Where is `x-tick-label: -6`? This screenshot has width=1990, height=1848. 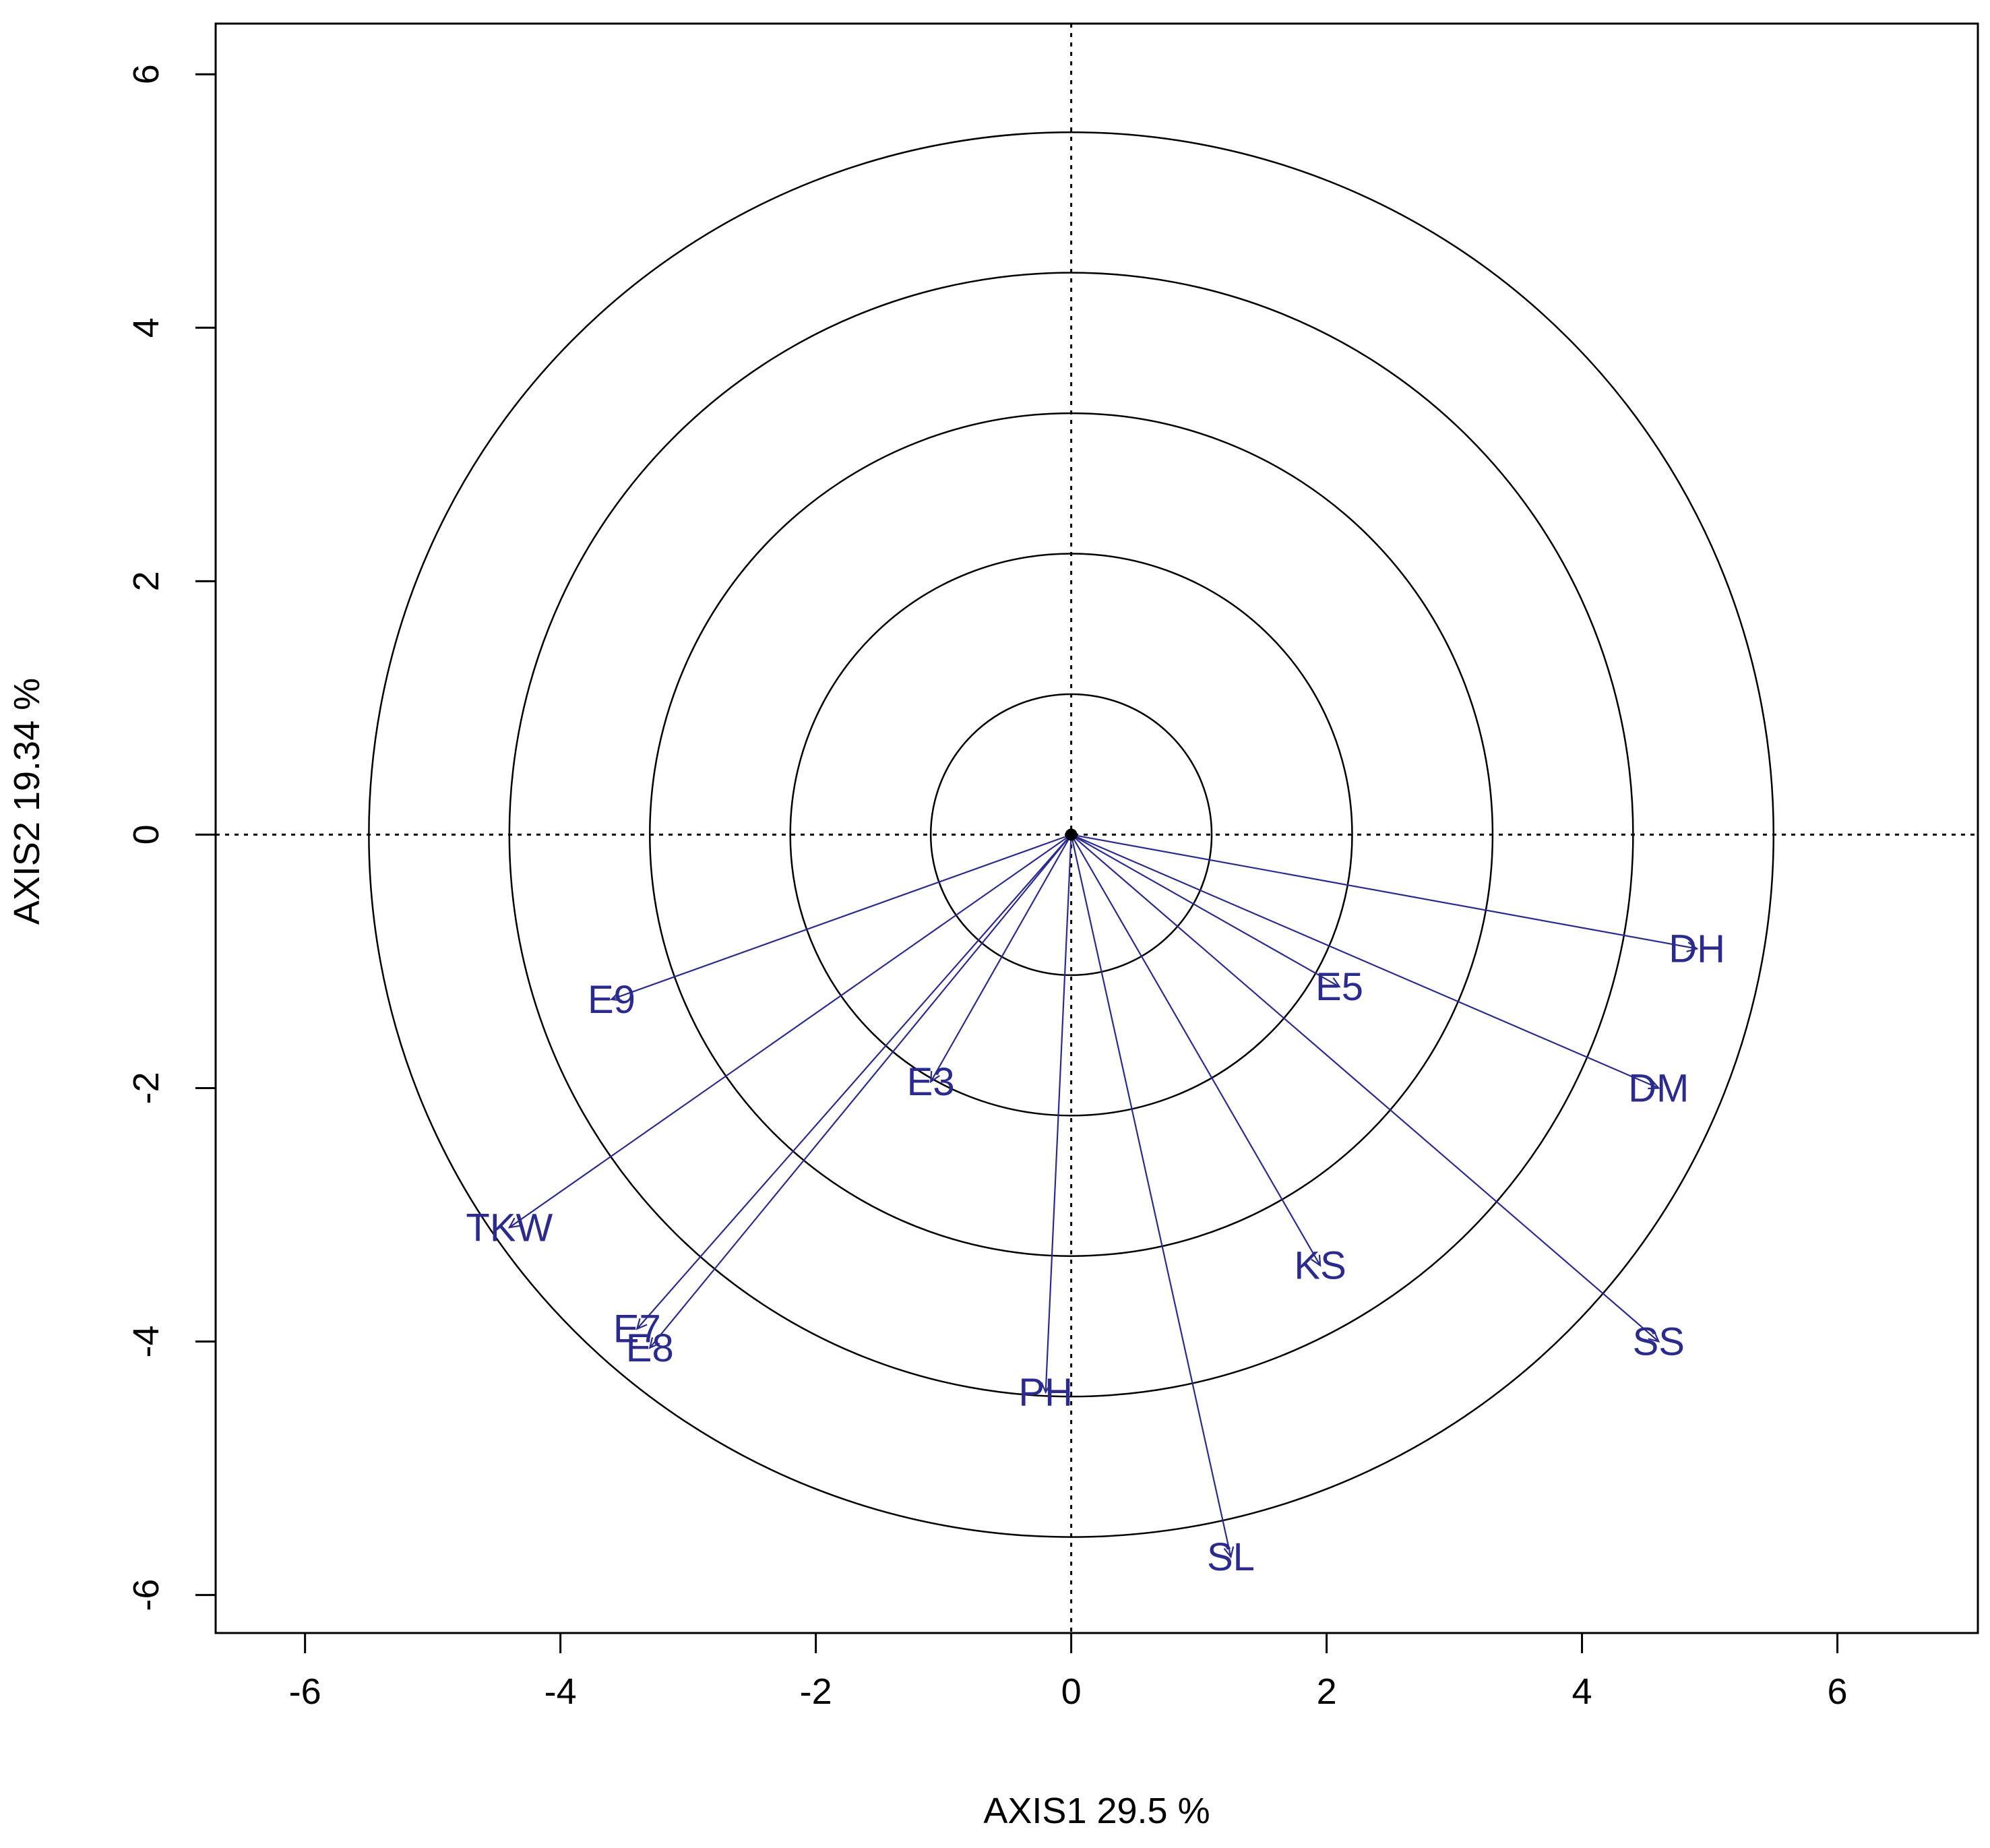
x-tick-label: -6 is located at coordinates (305, 1691).